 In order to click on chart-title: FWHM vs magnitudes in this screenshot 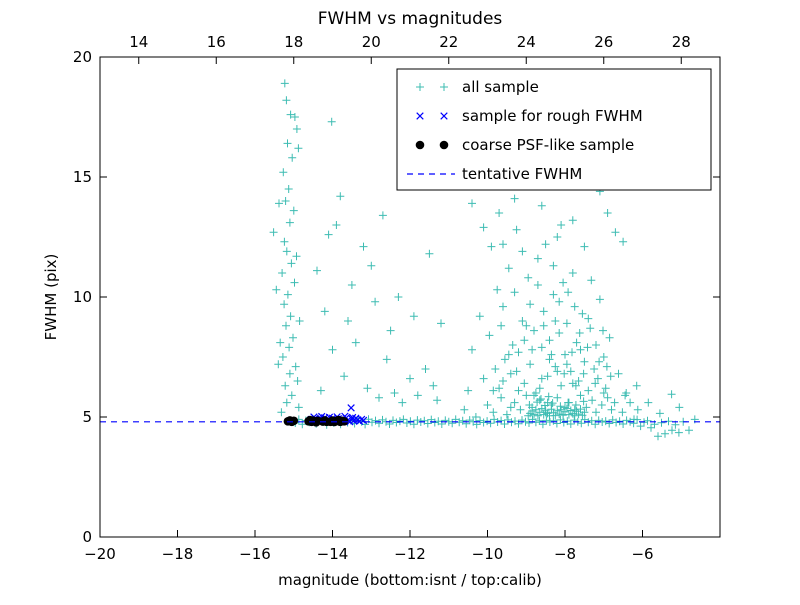, I will do `click(410, 19)`.